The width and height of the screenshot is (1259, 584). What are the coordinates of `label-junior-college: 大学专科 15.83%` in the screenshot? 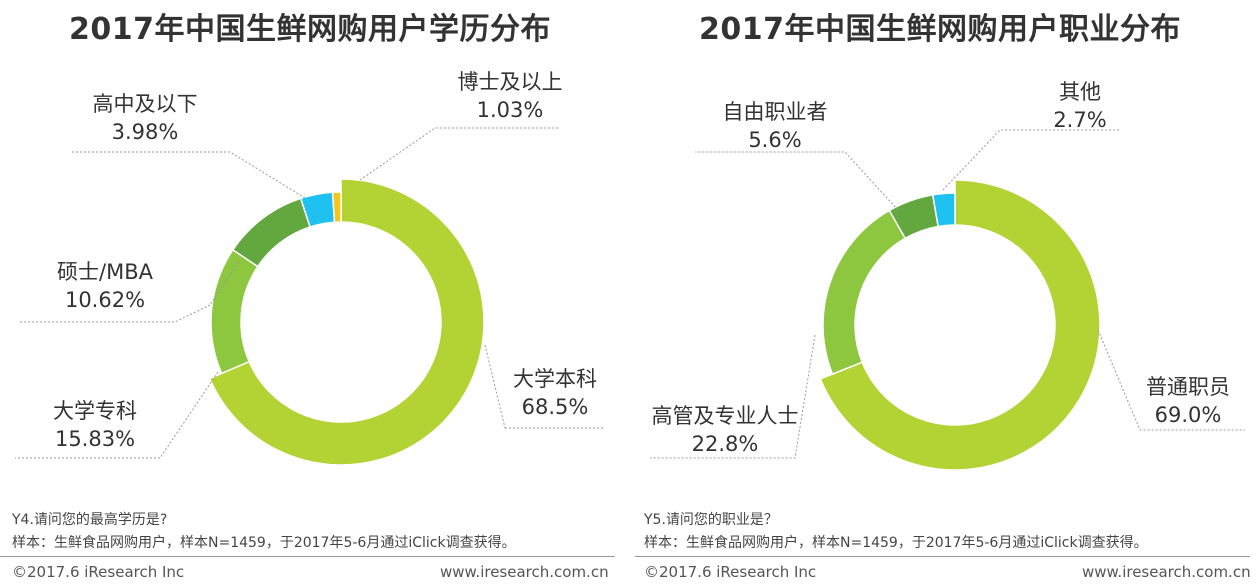 It's located at (95, 425).